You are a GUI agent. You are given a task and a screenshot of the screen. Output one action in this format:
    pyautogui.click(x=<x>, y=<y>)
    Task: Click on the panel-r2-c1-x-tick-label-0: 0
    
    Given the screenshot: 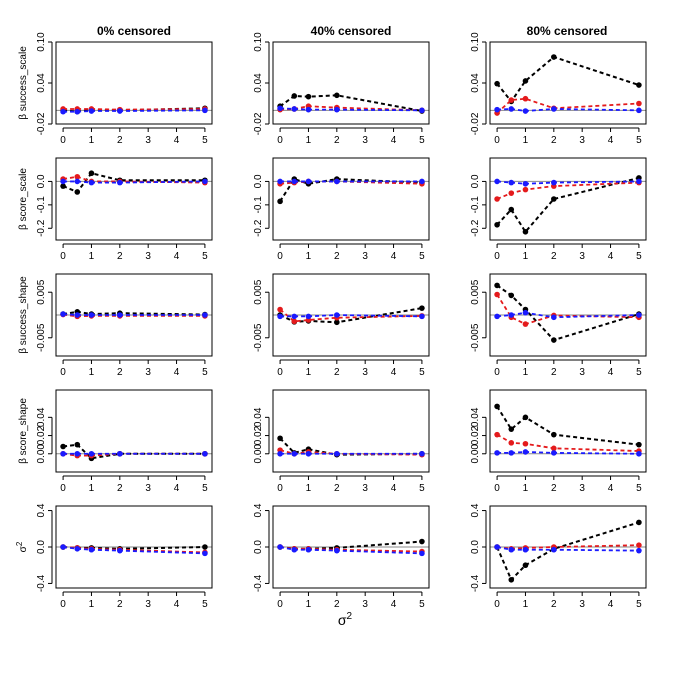 What is the action you would take?
    pyautogui.click(x=280, y=372)
    